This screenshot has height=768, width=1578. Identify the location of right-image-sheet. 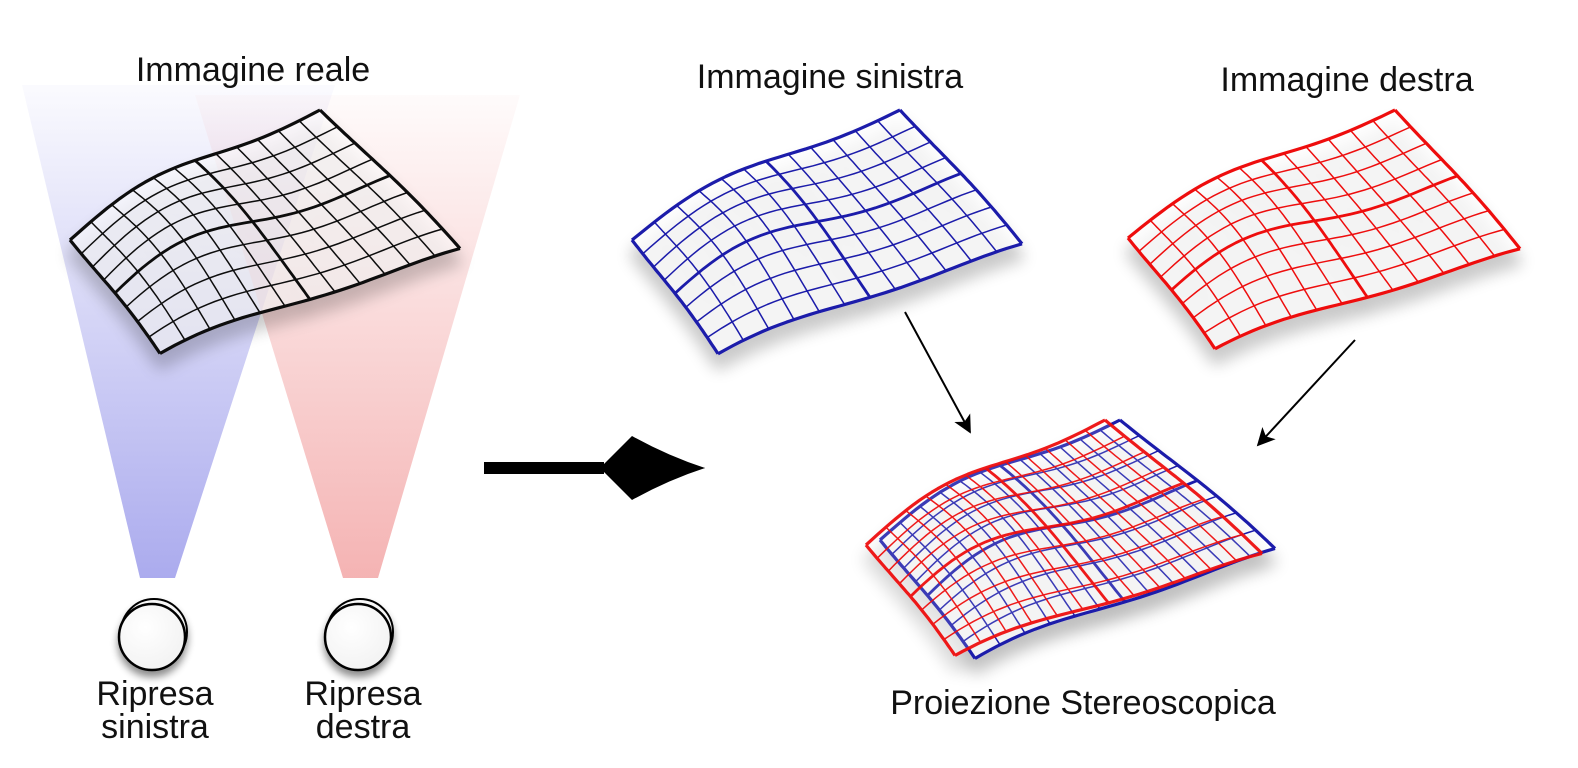
(1324, 229).